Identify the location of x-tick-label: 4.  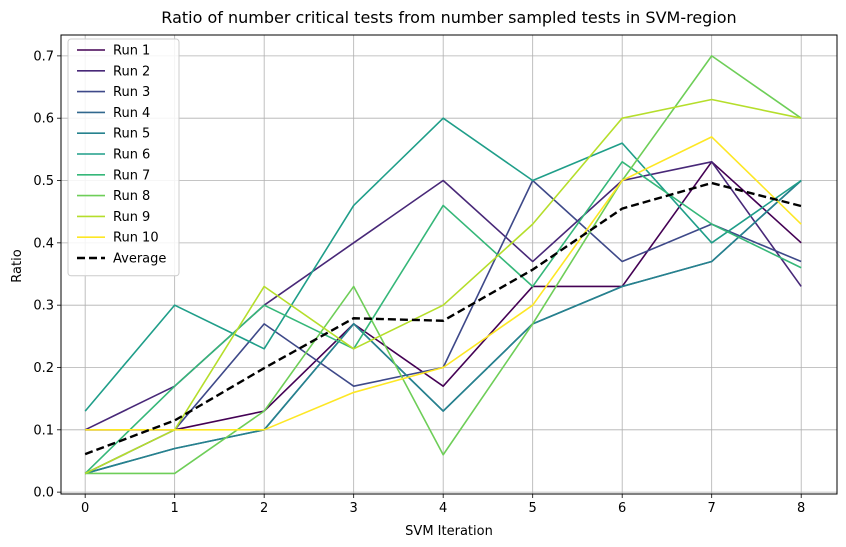
(443, 508).